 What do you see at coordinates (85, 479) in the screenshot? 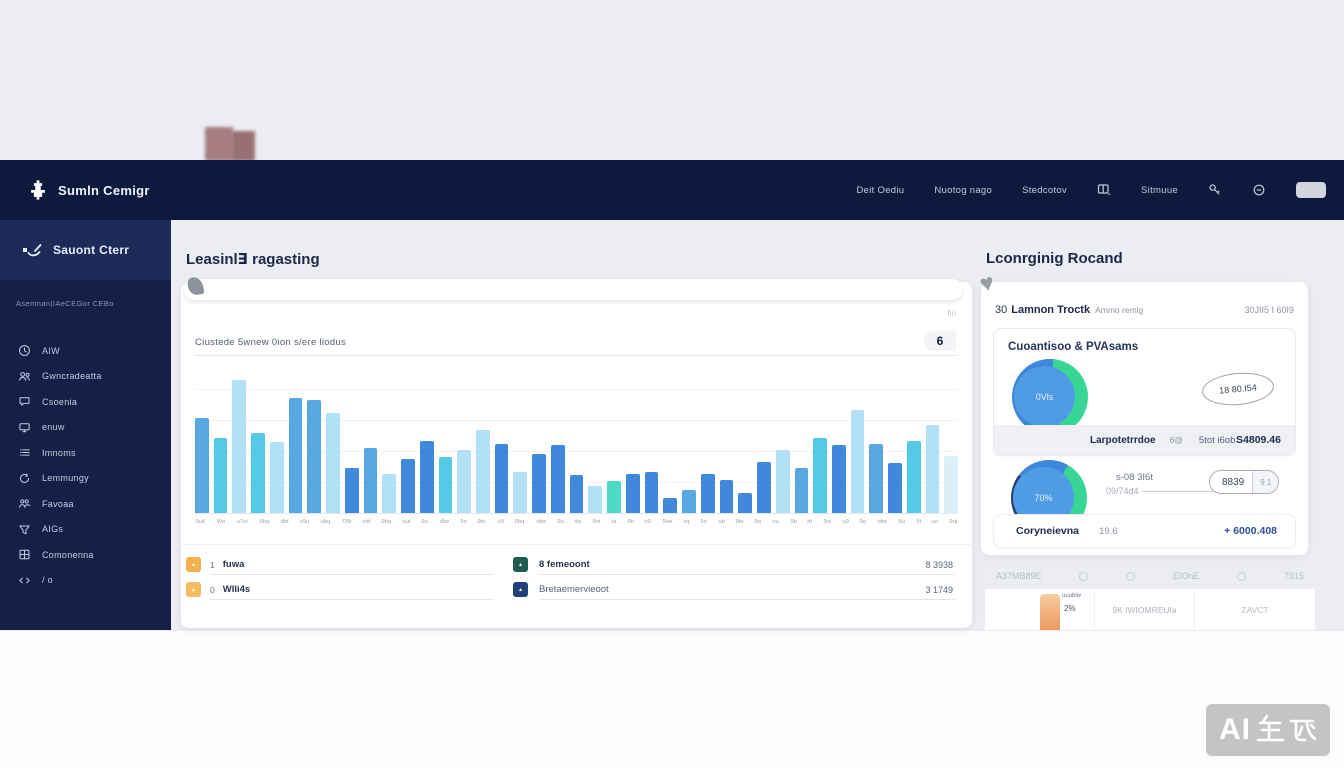
I see `sidebar-item-5: Lemmungy` at bounding box center [85, 479].